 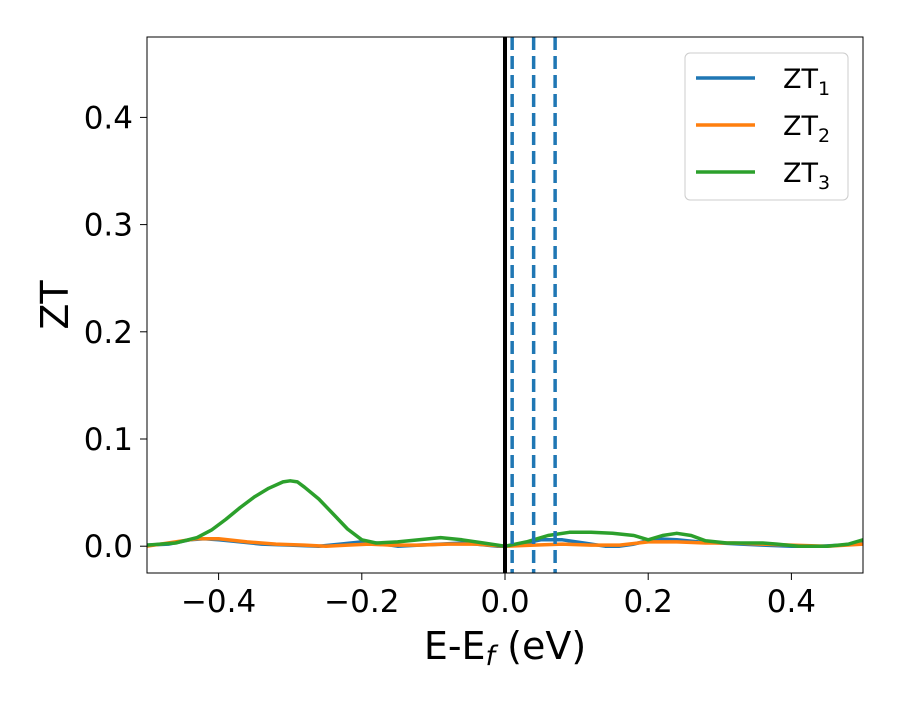 I want to click on x-tick-label: 0.4, so click(x=791, y=602).